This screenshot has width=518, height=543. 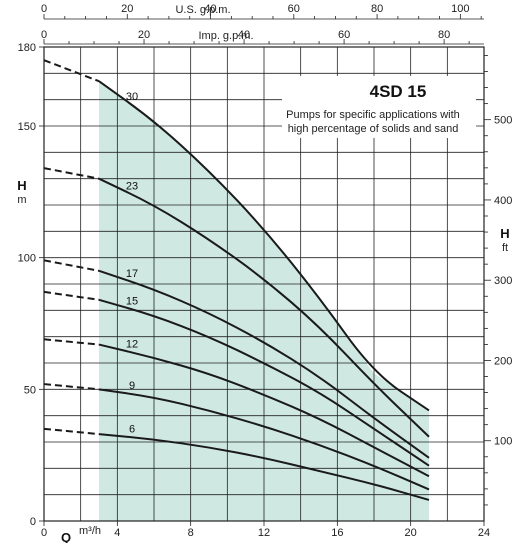 What do you see at coordinates (27, 259) in the screenshot?
I see `left-tick-label: 100` at bounding box center [27, 259].